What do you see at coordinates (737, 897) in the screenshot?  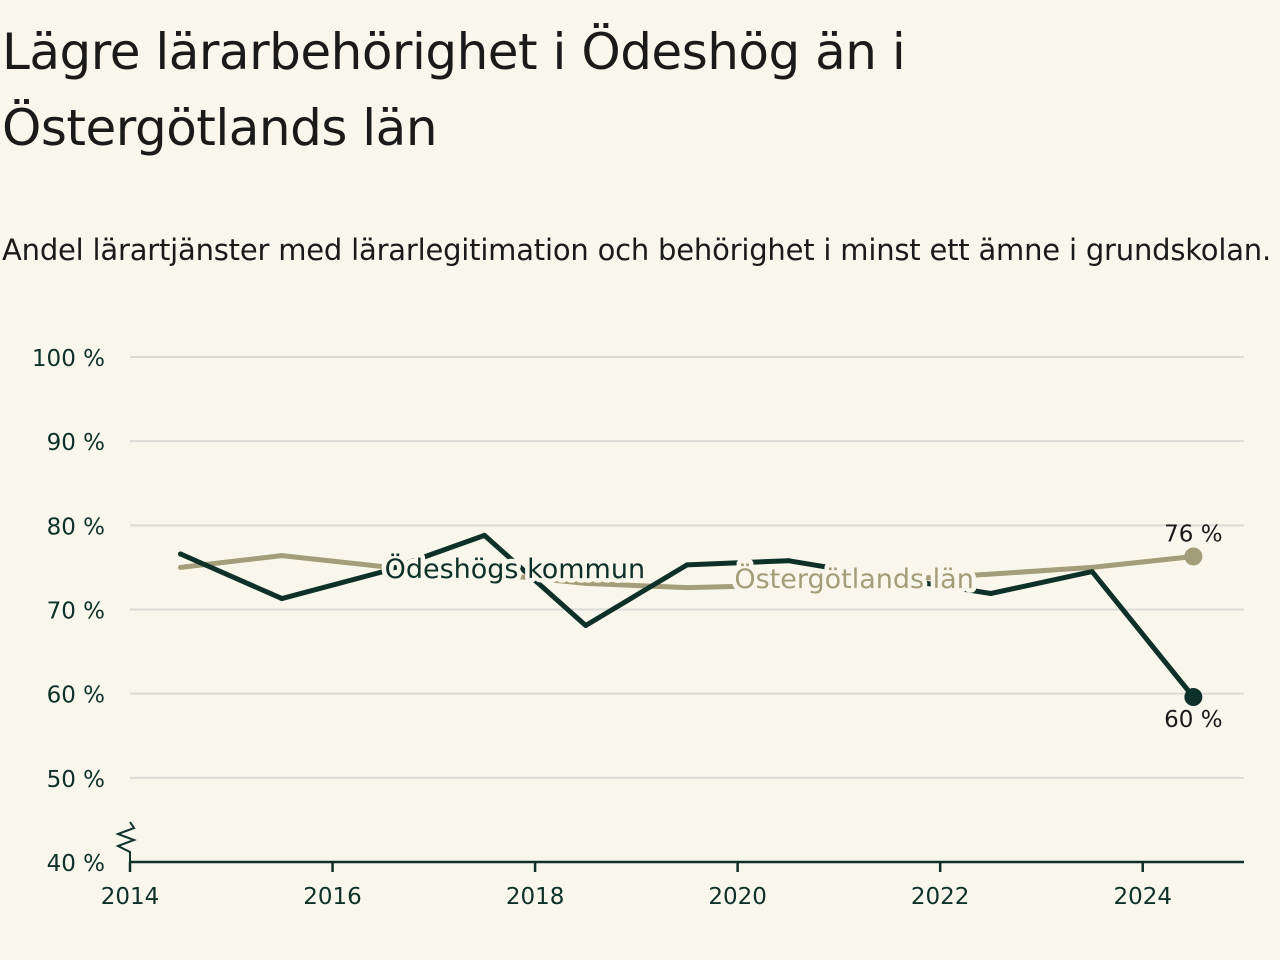 I see `x-tick-label: 2020` at bounding box center [737, 897].